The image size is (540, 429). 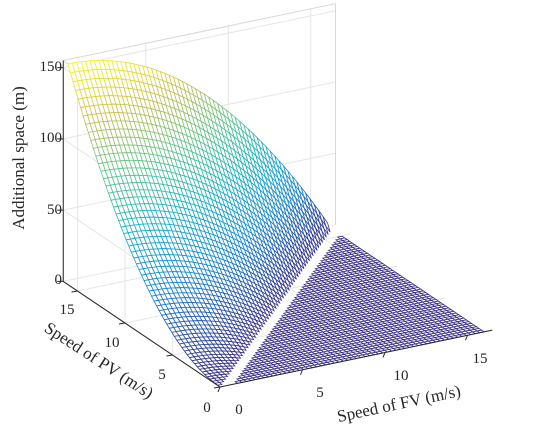 I want to click on y-tick-0: 0, so click(x=207, y=408).